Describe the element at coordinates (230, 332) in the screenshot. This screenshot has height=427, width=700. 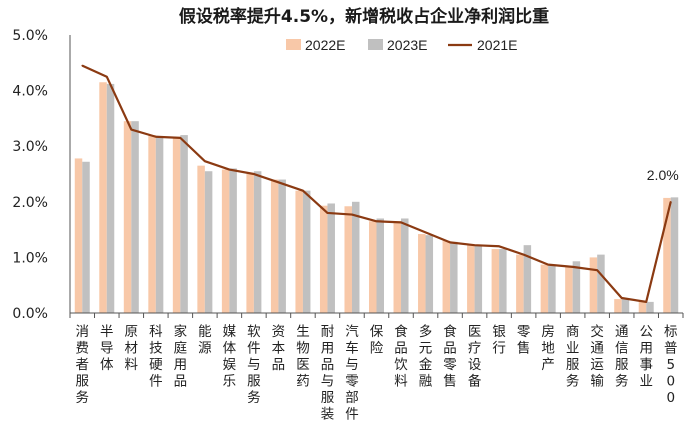
I see `x-tick-char: 媒` at that location.